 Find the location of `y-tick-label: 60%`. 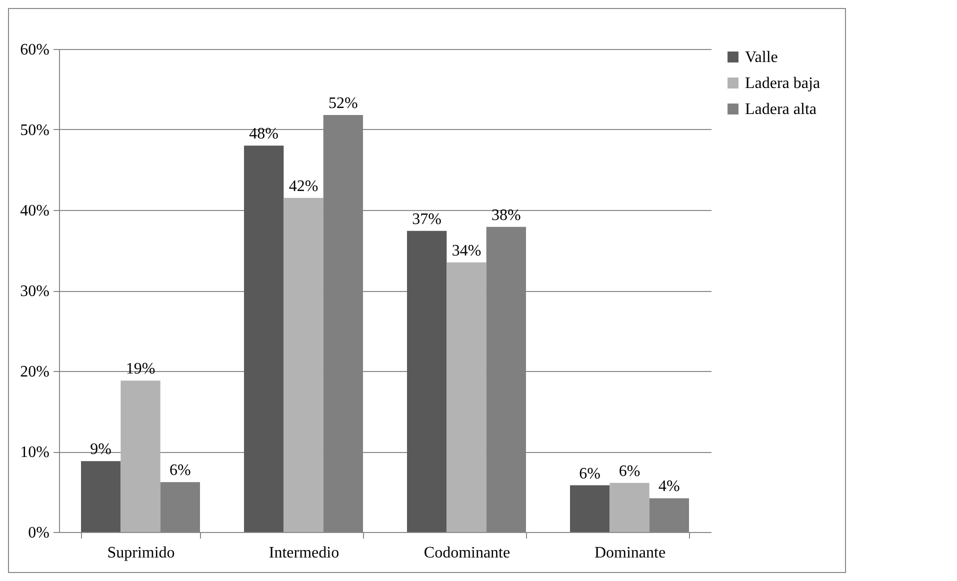

y-tick-label: 60% is located at coordinates (35, 50).